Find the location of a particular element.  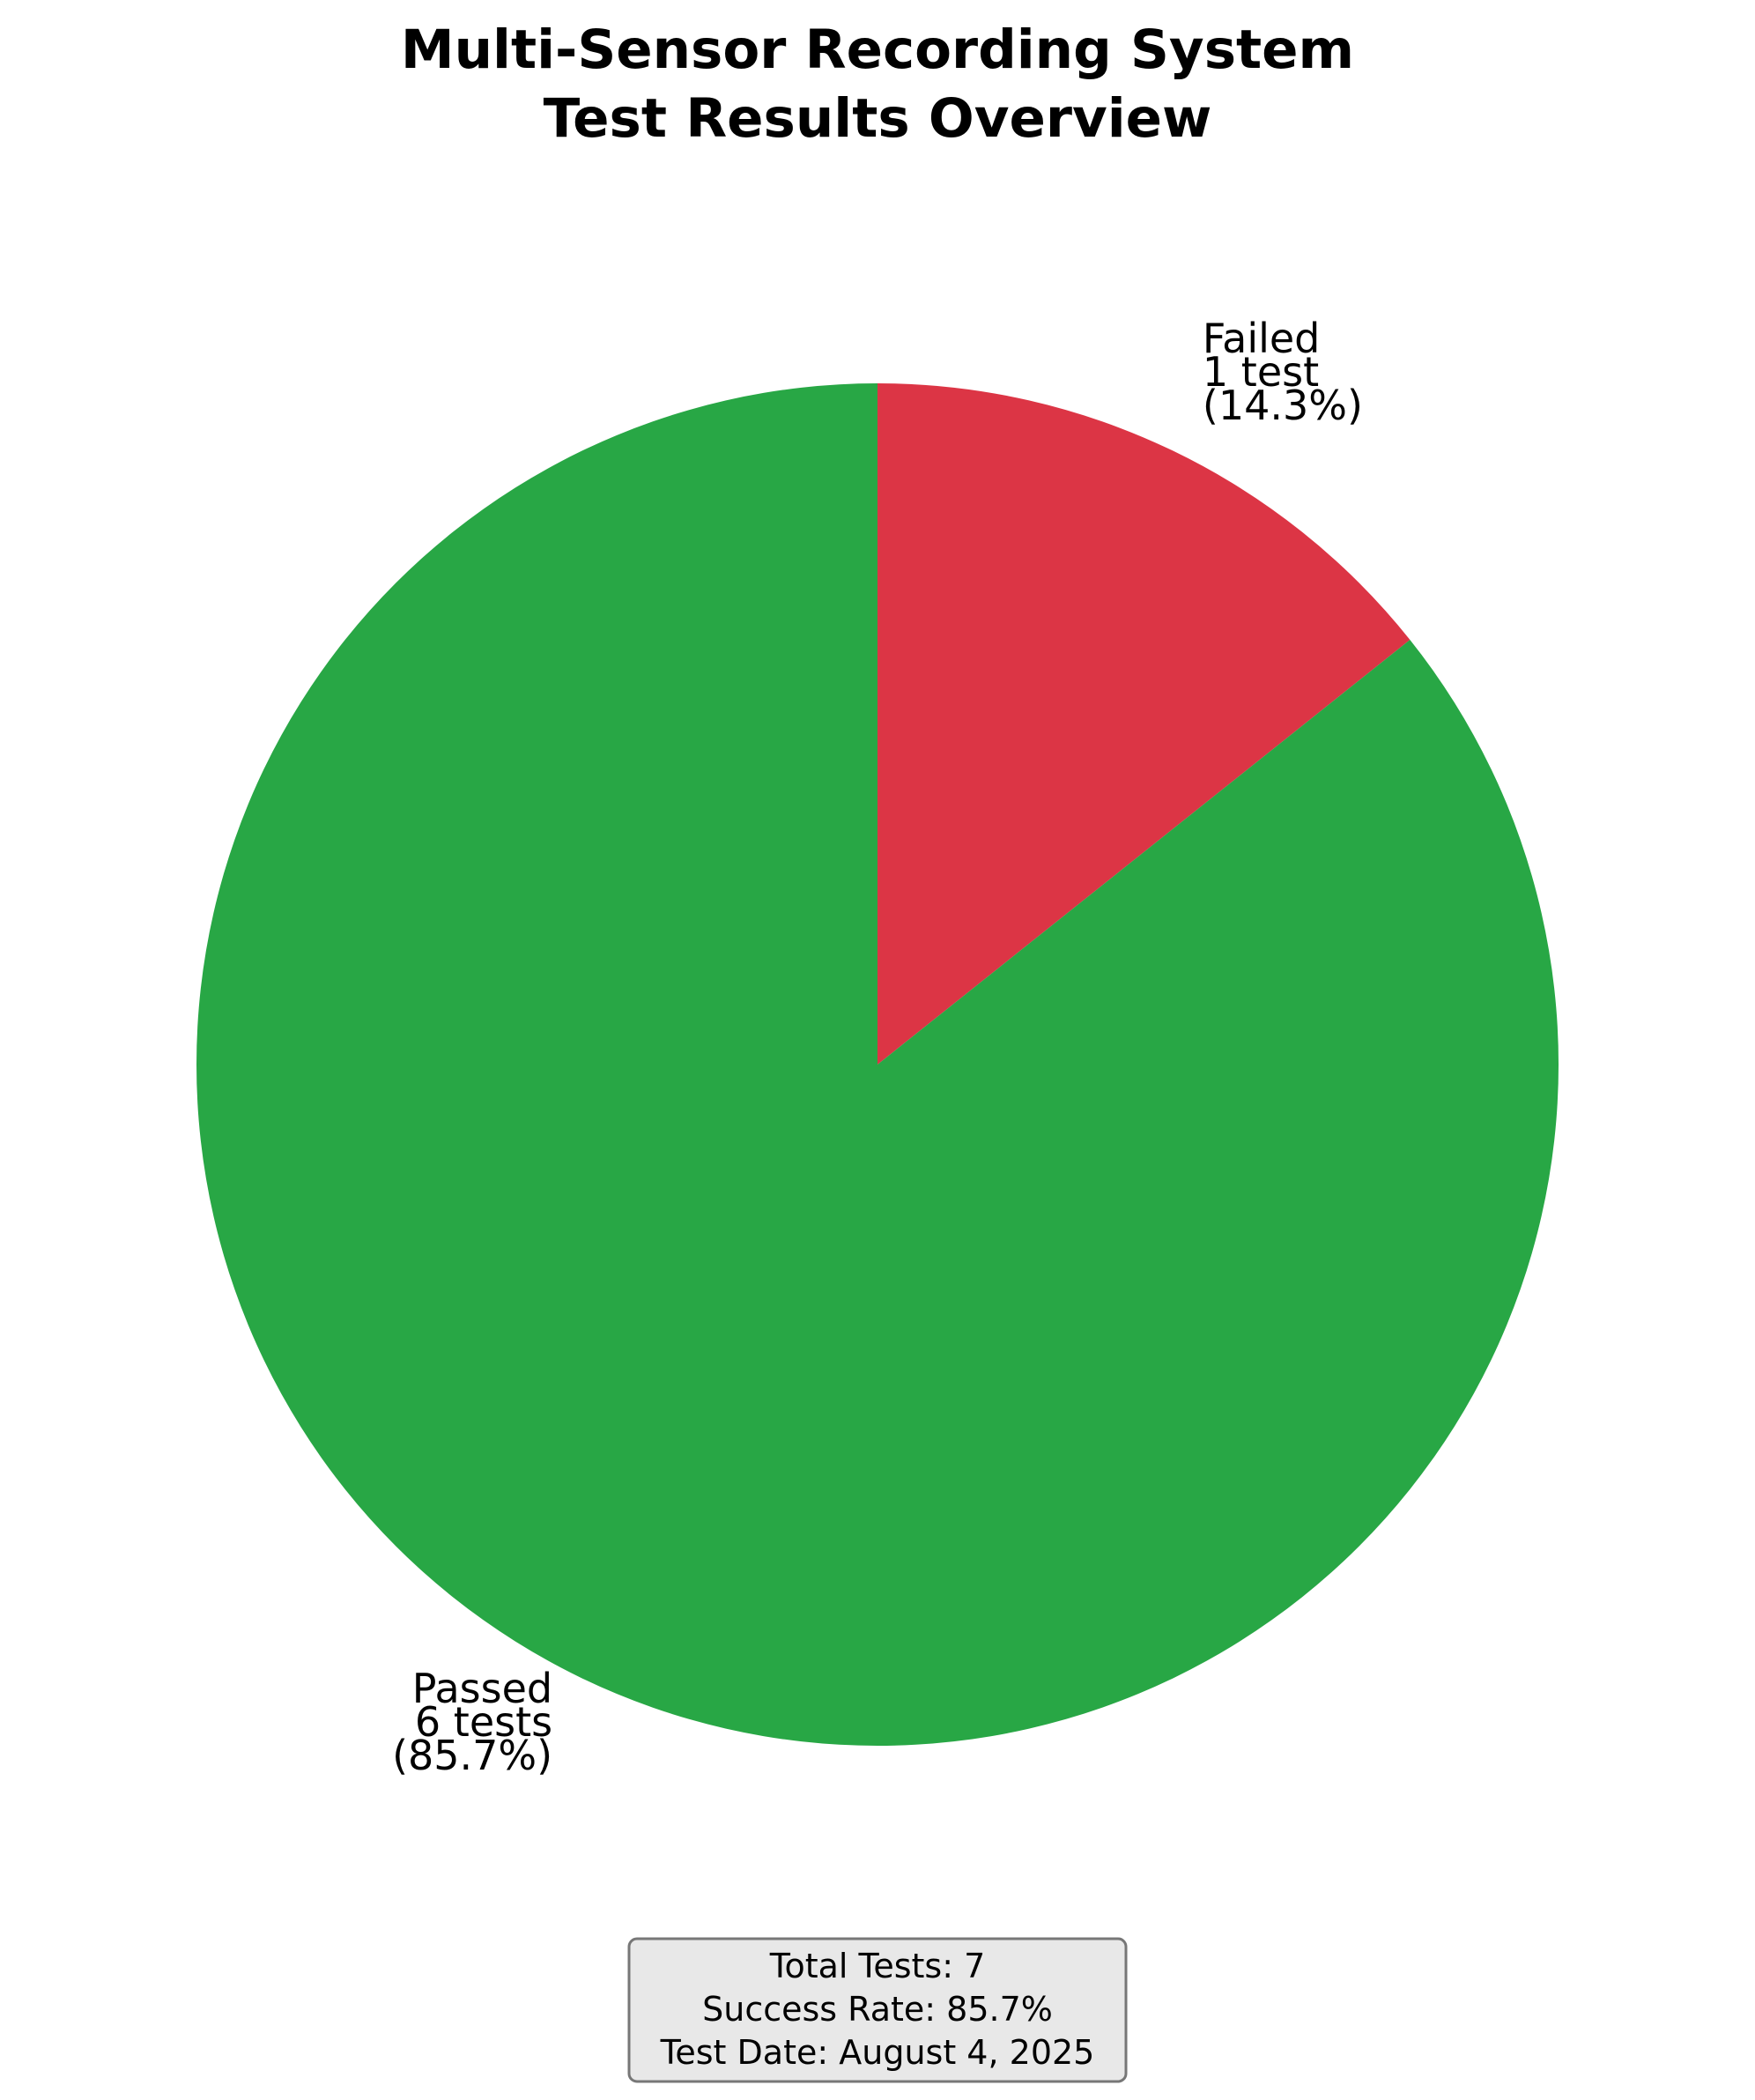

slice-label-passed-line-2: 6 tests is located at coordinates (483, 1722).